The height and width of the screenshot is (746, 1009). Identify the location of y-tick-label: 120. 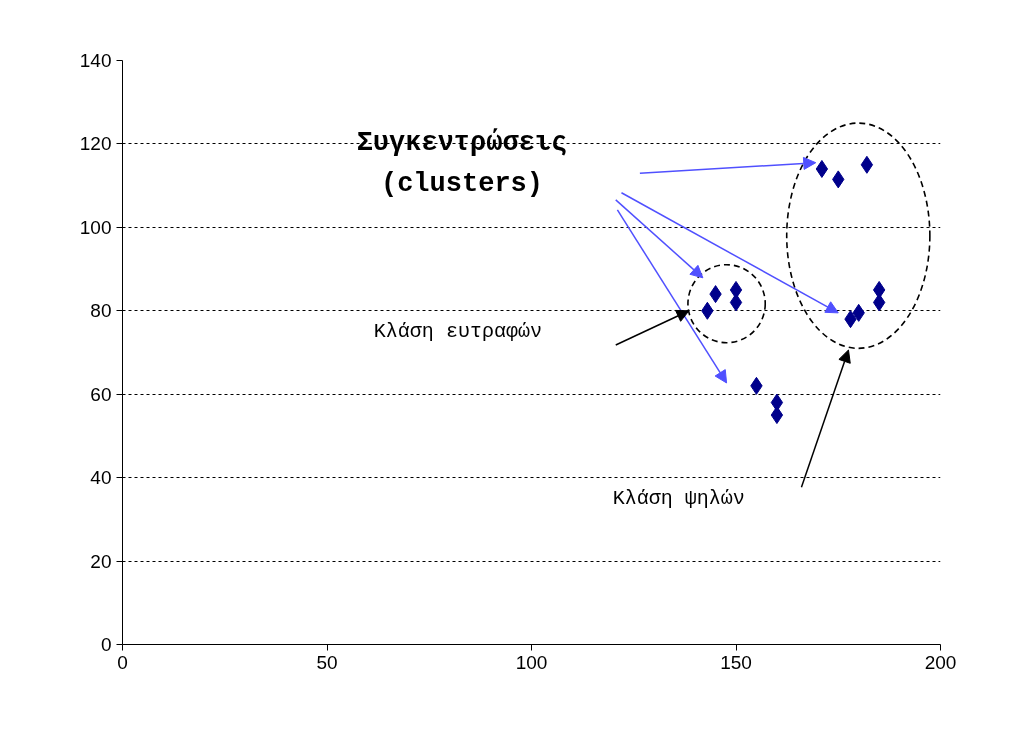
(95, 144).